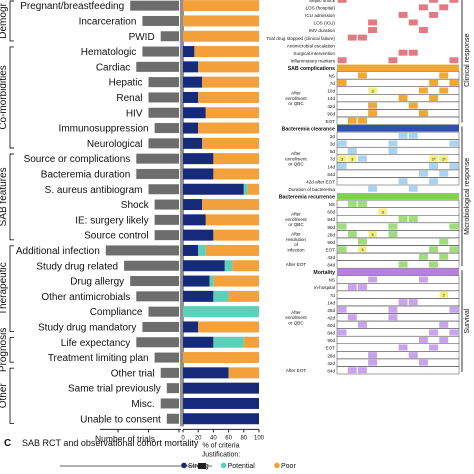  I want to click on outcome-header-label: SAB complications, so click(311, 69).